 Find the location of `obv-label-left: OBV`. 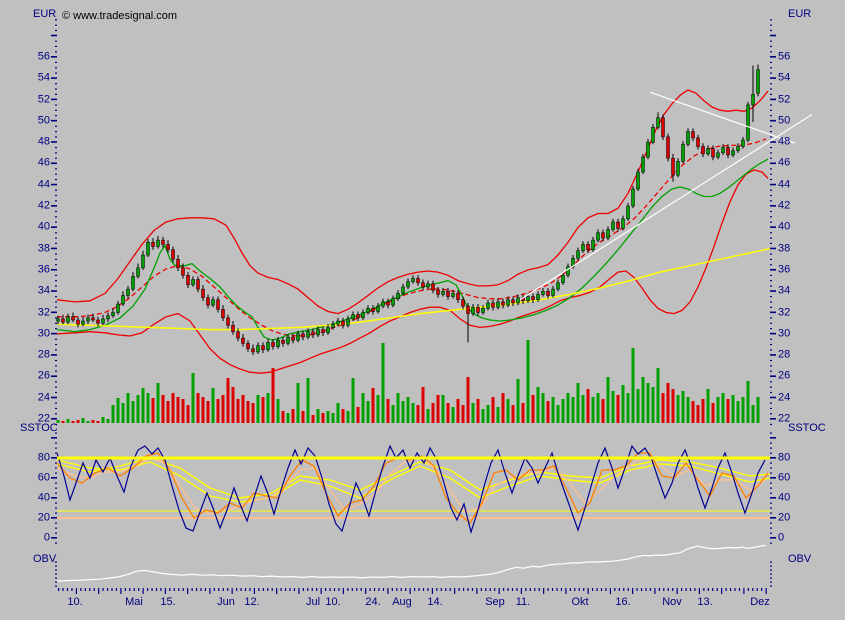

obv-label-left: OBV is located at coordinates (45, 559).